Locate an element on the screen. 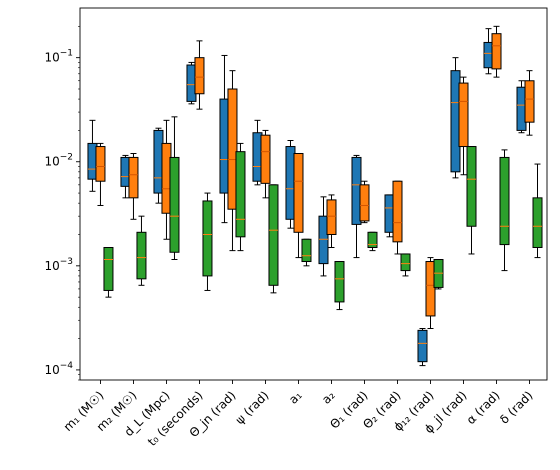 The width and height of the screenshot is (560, 470). y-tick-label: 10⁻³ is located at coordinates (58, 265).